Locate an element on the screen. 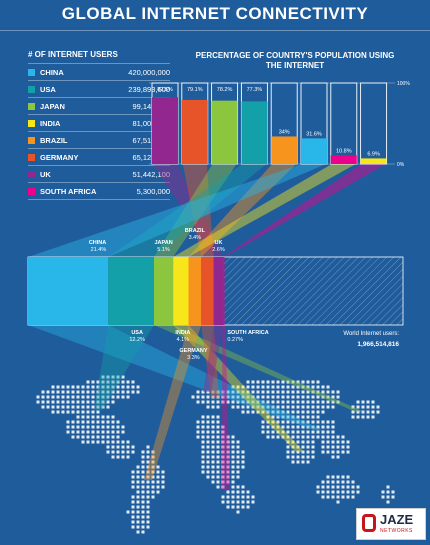 The width and height of the screenshot is (430, 545). data-label: 10.8% is located at coordinates (344, 151).